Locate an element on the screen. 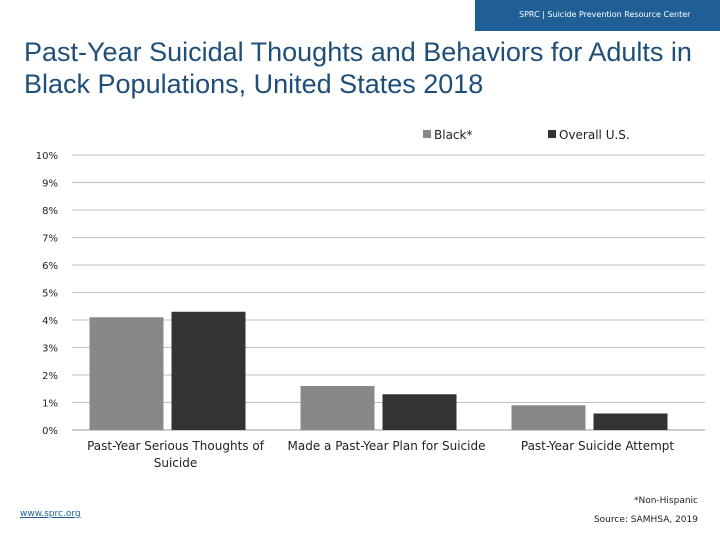 The height and width of the screenshot is (540, 720). header-org-panel is located at coordinates (597, 15).